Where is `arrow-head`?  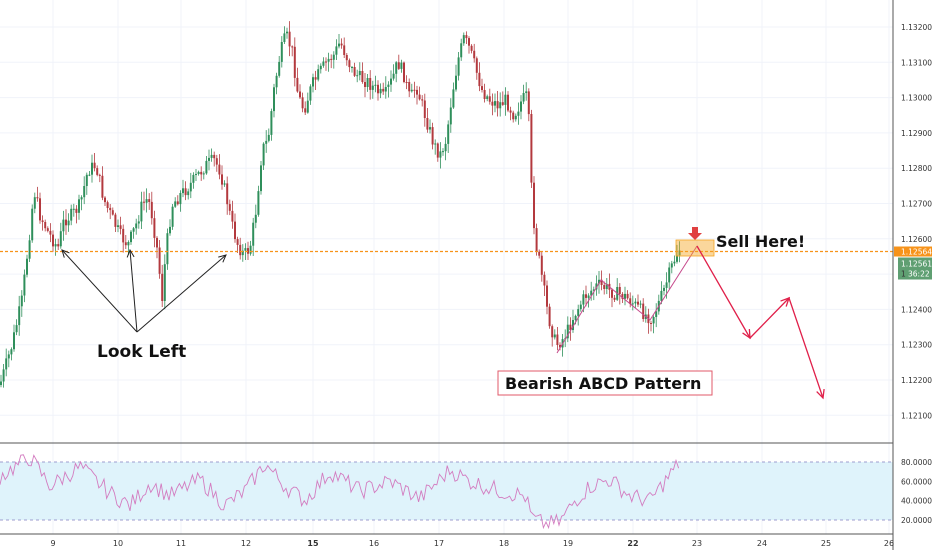
arrow-head is located at coordinates (130, 253).